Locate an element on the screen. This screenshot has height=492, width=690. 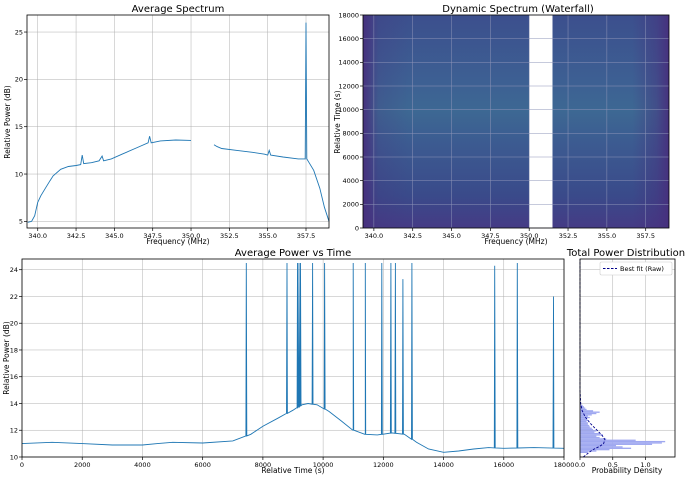
average-spectrum-y-ticks: 5 10 15 20 25 is located at coordinates (21, 127).